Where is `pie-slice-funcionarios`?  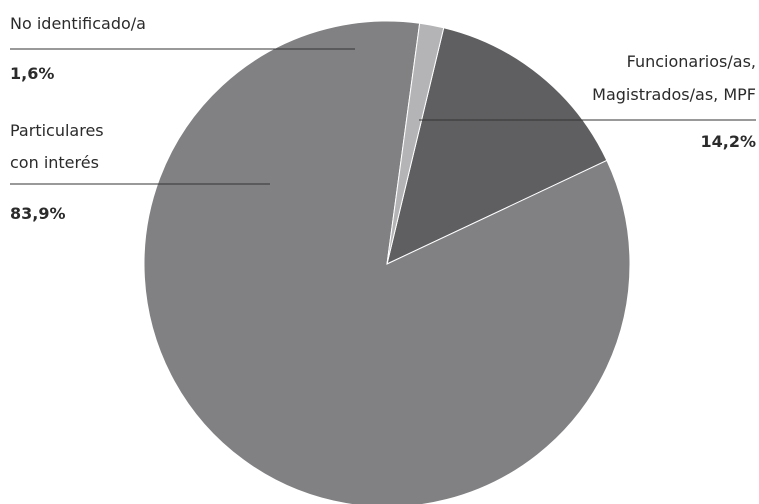 pie-slice-funcionarios is located at coordinates (497, 146).